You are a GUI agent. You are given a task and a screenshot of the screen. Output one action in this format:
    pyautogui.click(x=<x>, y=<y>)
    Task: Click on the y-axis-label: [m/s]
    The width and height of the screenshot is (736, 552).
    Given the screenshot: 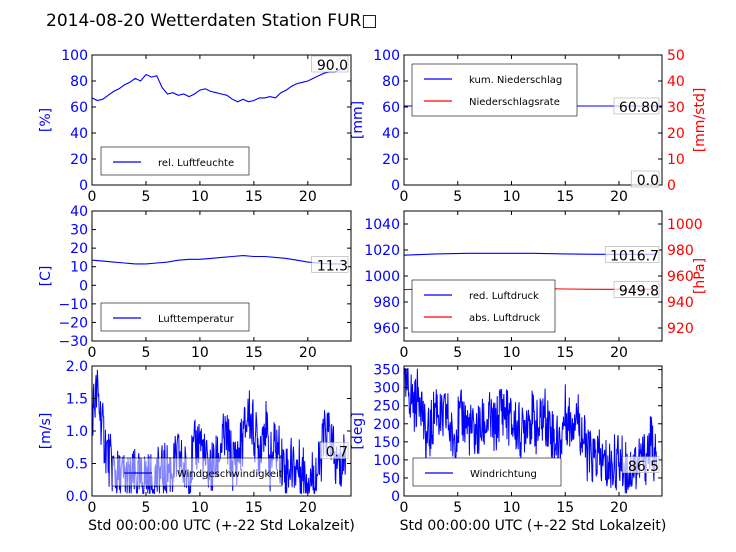 What is the action you would take?
    pyautogui.click(x=46, y=431)
    